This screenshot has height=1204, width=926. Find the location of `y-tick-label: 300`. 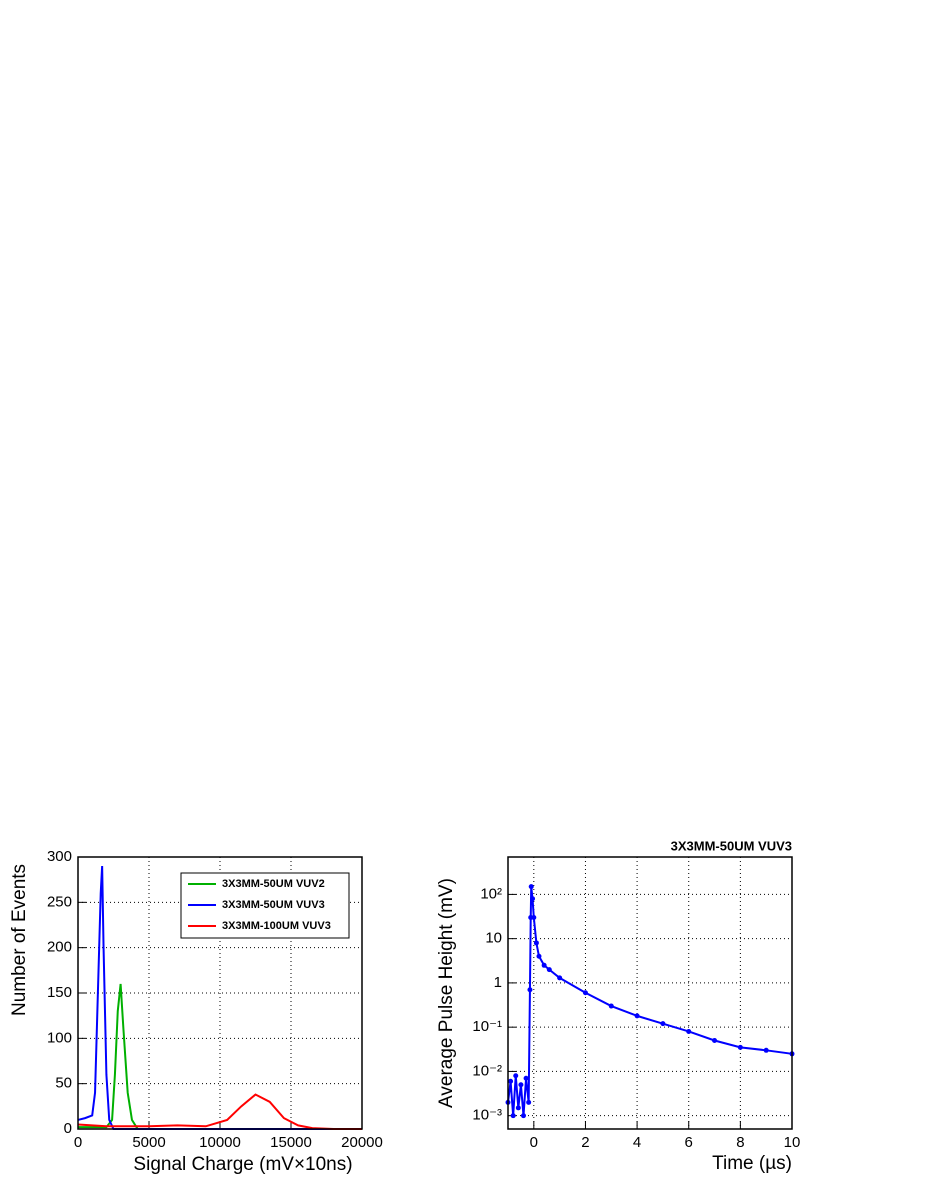

y-tick-label: 300 is located at coordinates (59, 856).